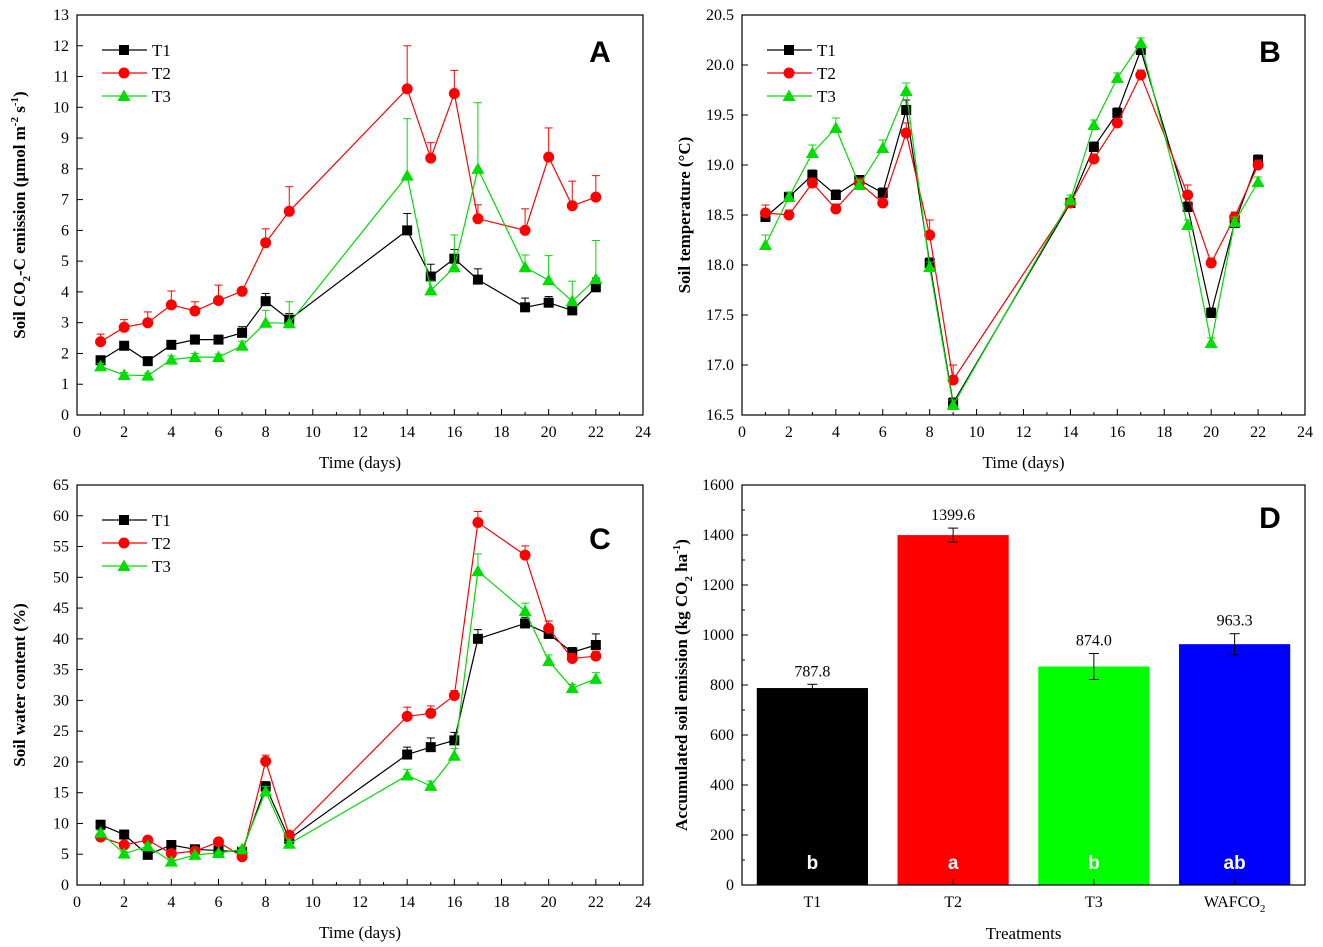 This screenshot has width=1323, height=947. What do you see at coordinates (61, 15) in the screenshot?
I see `y-tick-label: 13` at bounding box center [61, 15].